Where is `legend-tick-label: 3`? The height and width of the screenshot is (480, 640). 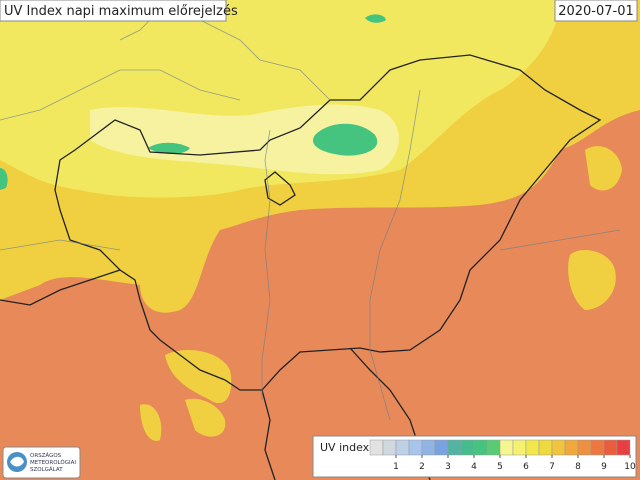
legend-tick-label: 3 is located at coordinates (448, 467).